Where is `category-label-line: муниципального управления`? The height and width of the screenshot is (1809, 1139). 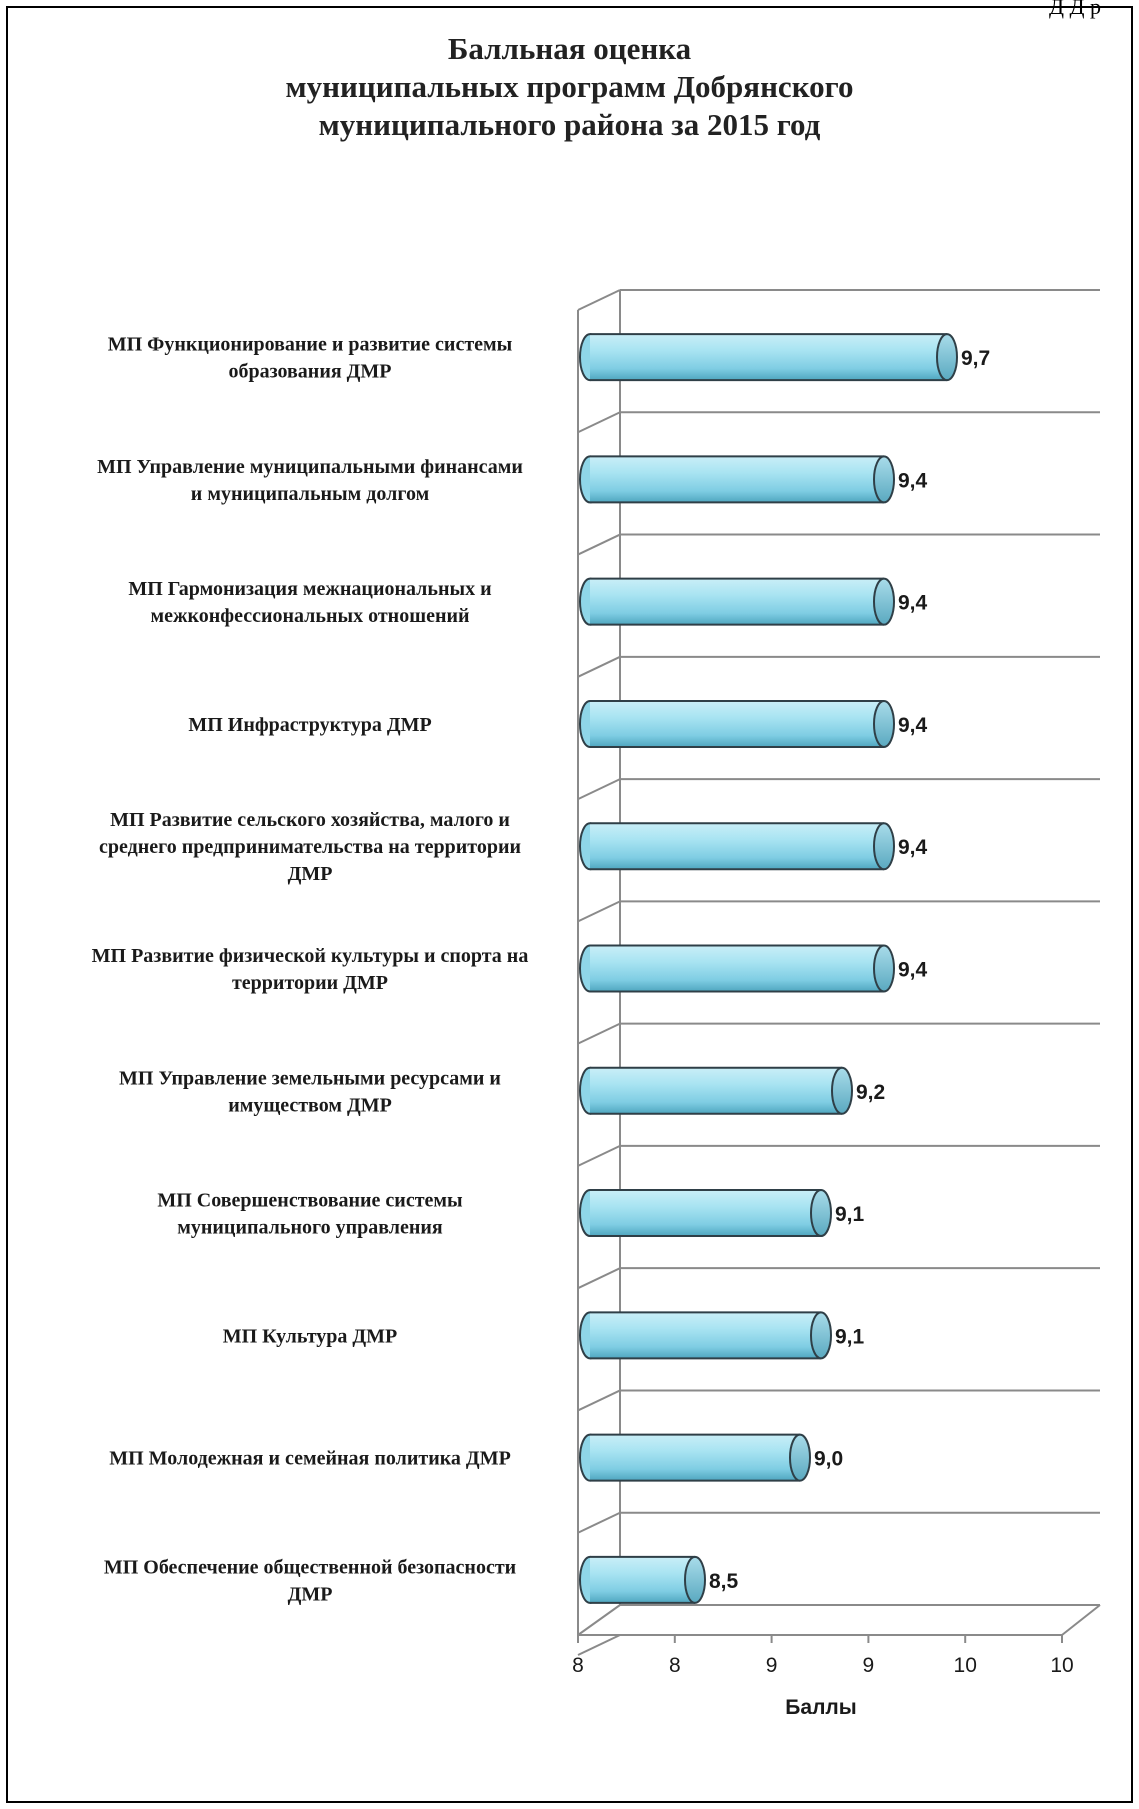
category-label-line: муниципального управления is located at coordinates (310, 1228).